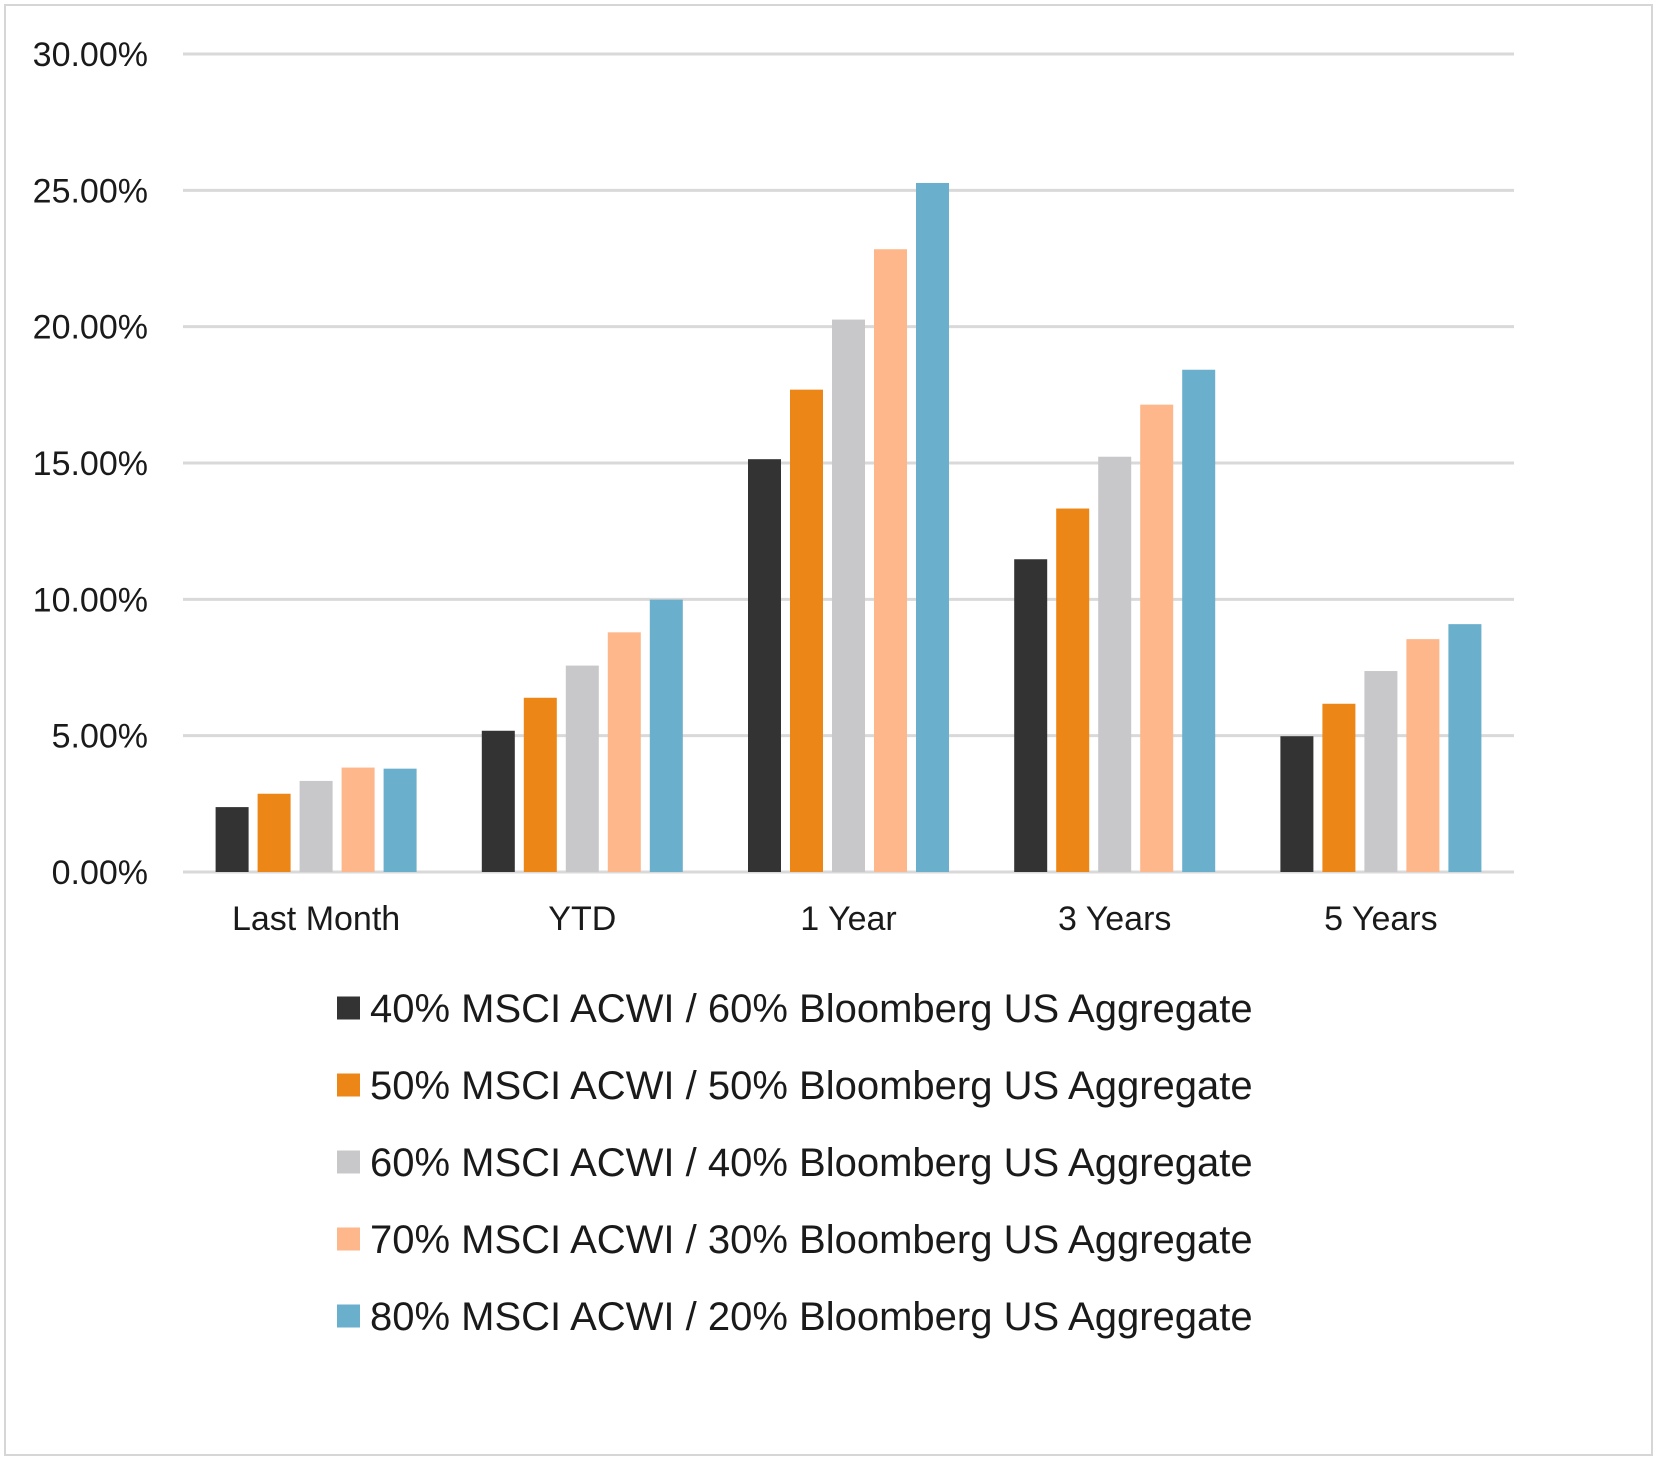 The height and width of the screenshot is (1462, 1659). What do you see at coordinates (90, 55) in the screenshot?
I see `y-tick-label: 30.00%` at bounding box center [90, 55].